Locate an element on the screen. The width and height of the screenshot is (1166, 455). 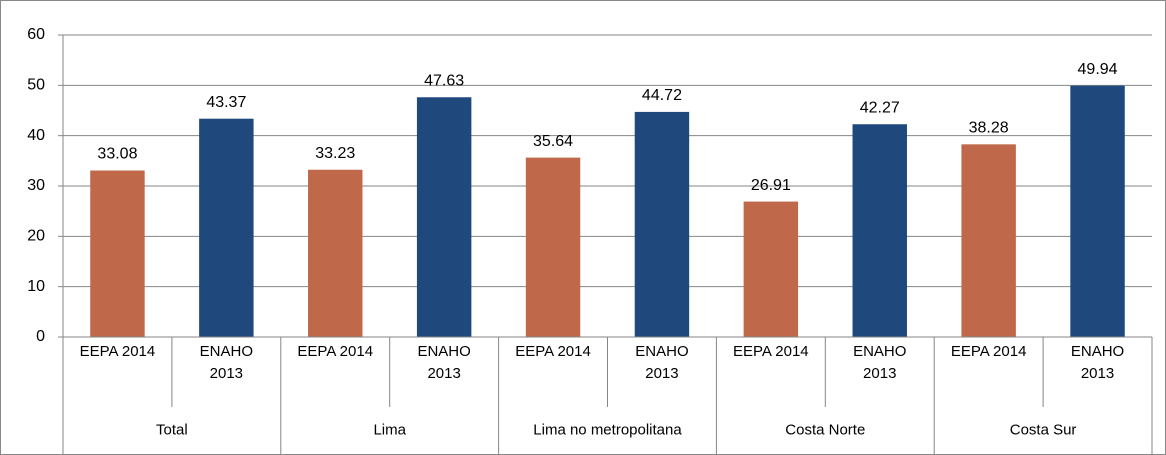
value-label: 42.27 is located at coordinates (880, 107).